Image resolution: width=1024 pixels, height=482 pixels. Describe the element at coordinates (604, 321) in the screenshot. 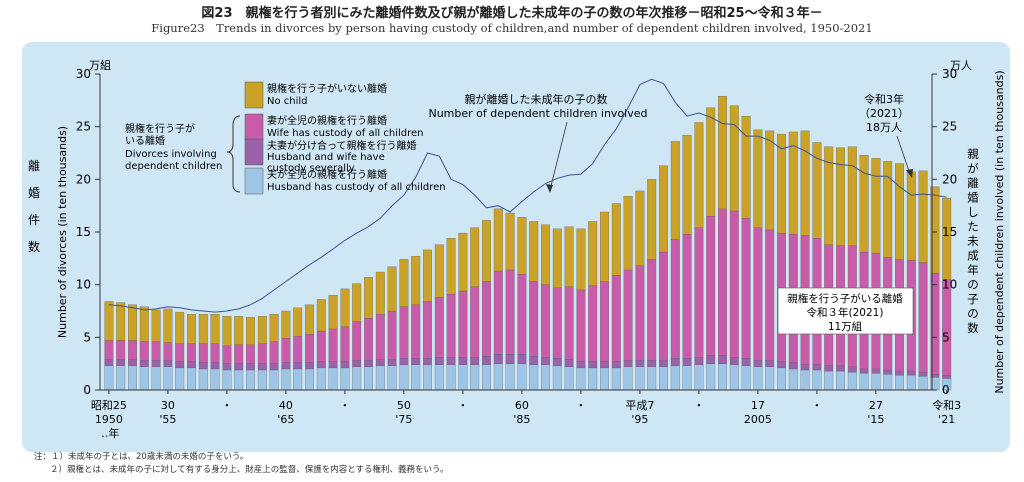

I see `bar-wife-1992` at that location.